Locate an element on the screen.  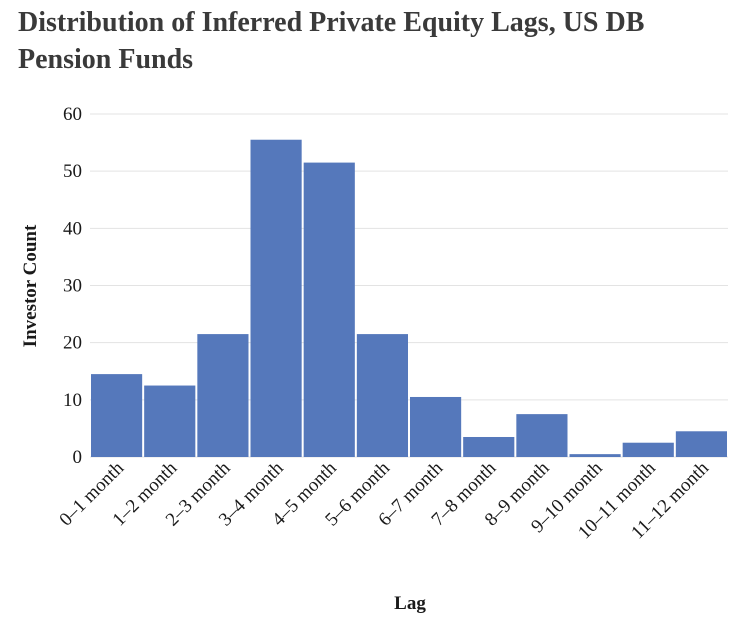
y-tick-label: 40 is located at coordinates (72, 228).